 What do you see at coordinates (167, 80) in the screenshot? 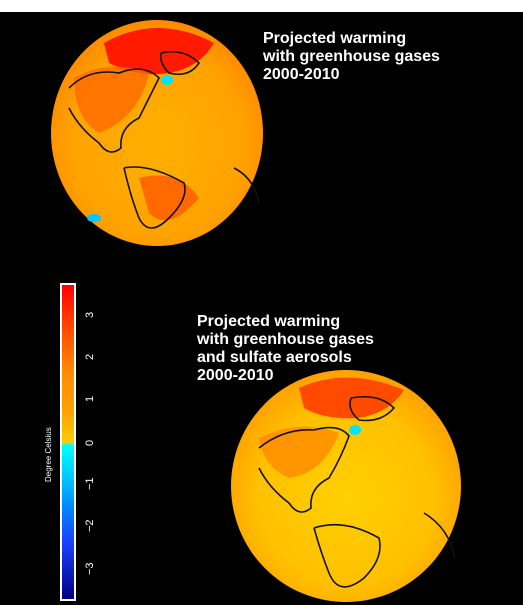
I see `globe-1-cool-spot-north` at bounding box center [167, 80].